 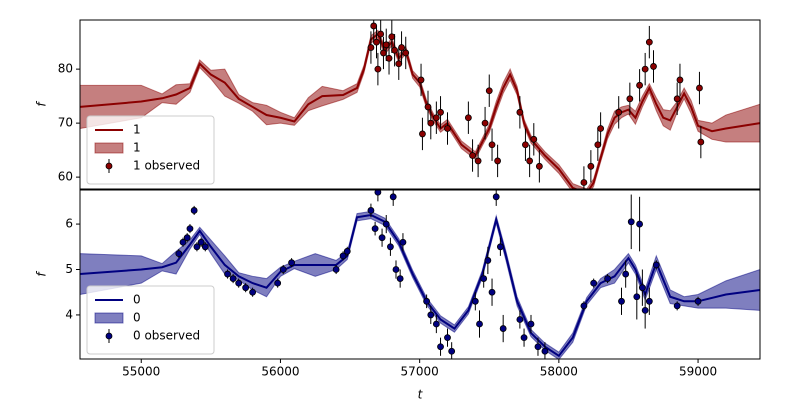 What do you see at coordinates (420, 372) in the screenshot?
I see `x-tick-label: 57000` at bounding box center [420, 372].